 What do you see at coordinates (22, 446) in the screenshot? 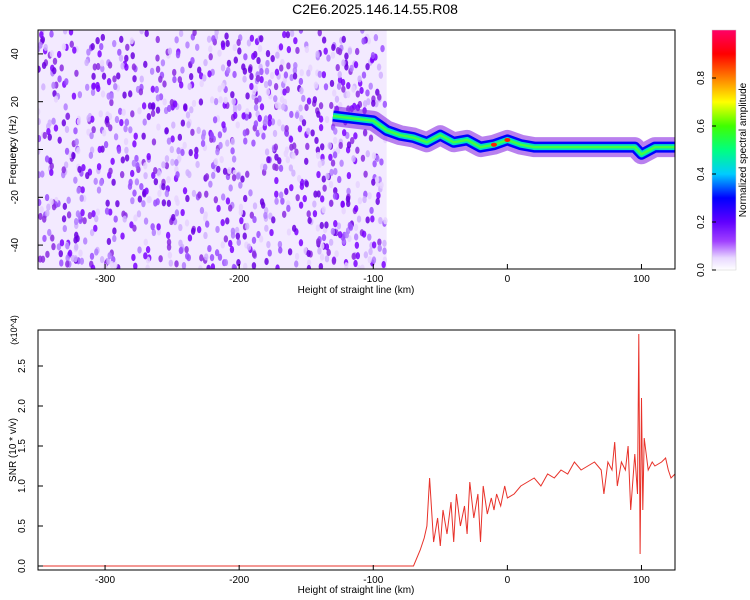
I see `y-tick-label: 1.5` at bounding box center [22, 446].